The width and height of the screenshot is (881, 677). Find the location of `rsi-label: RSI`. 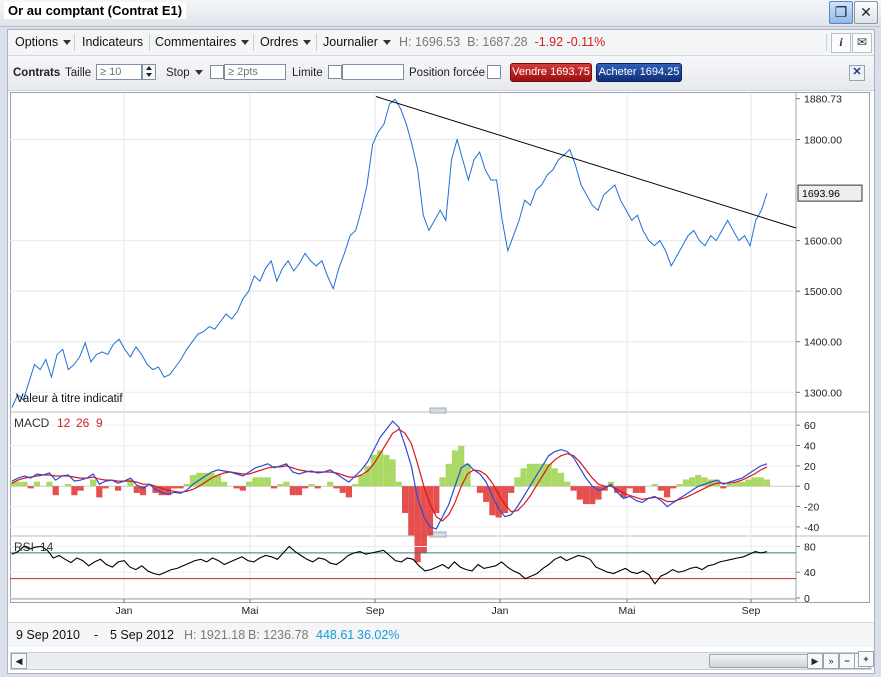

rsi-label: RSI is located at coordinates (24, 547).